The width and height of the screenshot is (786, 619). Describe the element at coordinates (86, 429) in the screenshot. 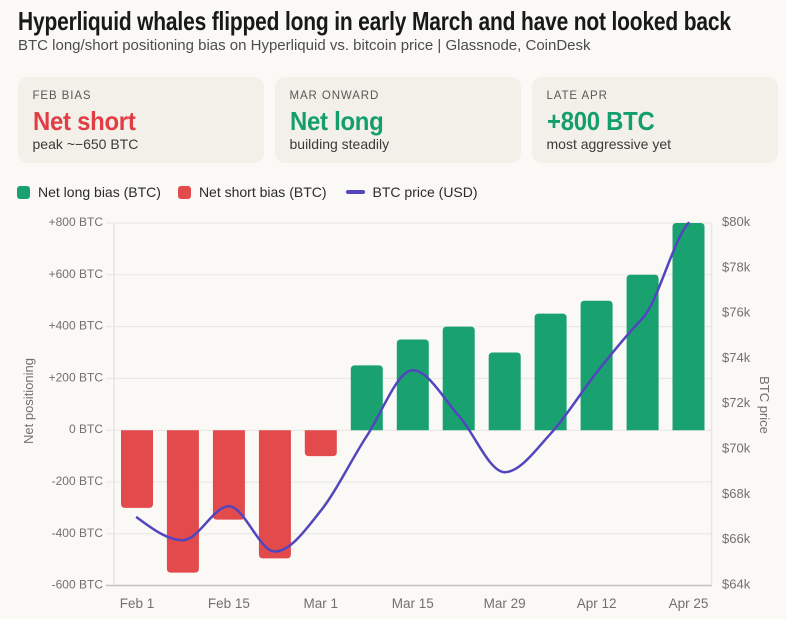

I see `svg-text: 0 BTC` at that location.